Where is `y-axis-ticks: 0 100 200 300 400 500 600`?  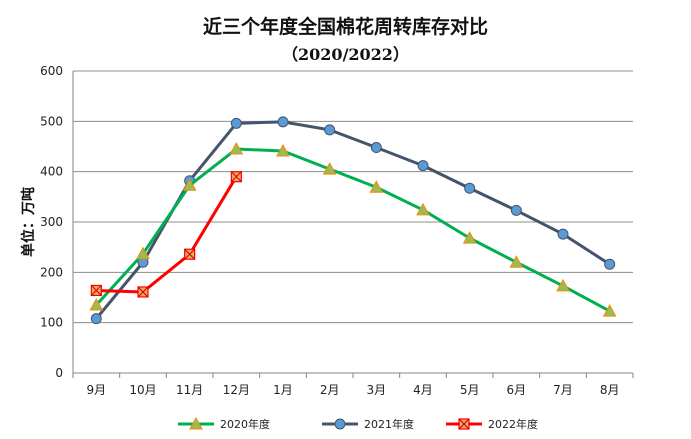
y-axis-ticks: 0 100 200 300 400 500 600 is located at coordinates (51, 222).